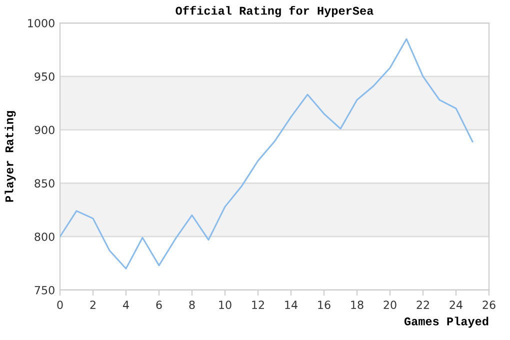 The width and height of the screenshot is (510, 340). What do you see at coordinates (93, 304) in the screenshot?
I see `x-tick-label: 2` at bounding box center [93, 304].